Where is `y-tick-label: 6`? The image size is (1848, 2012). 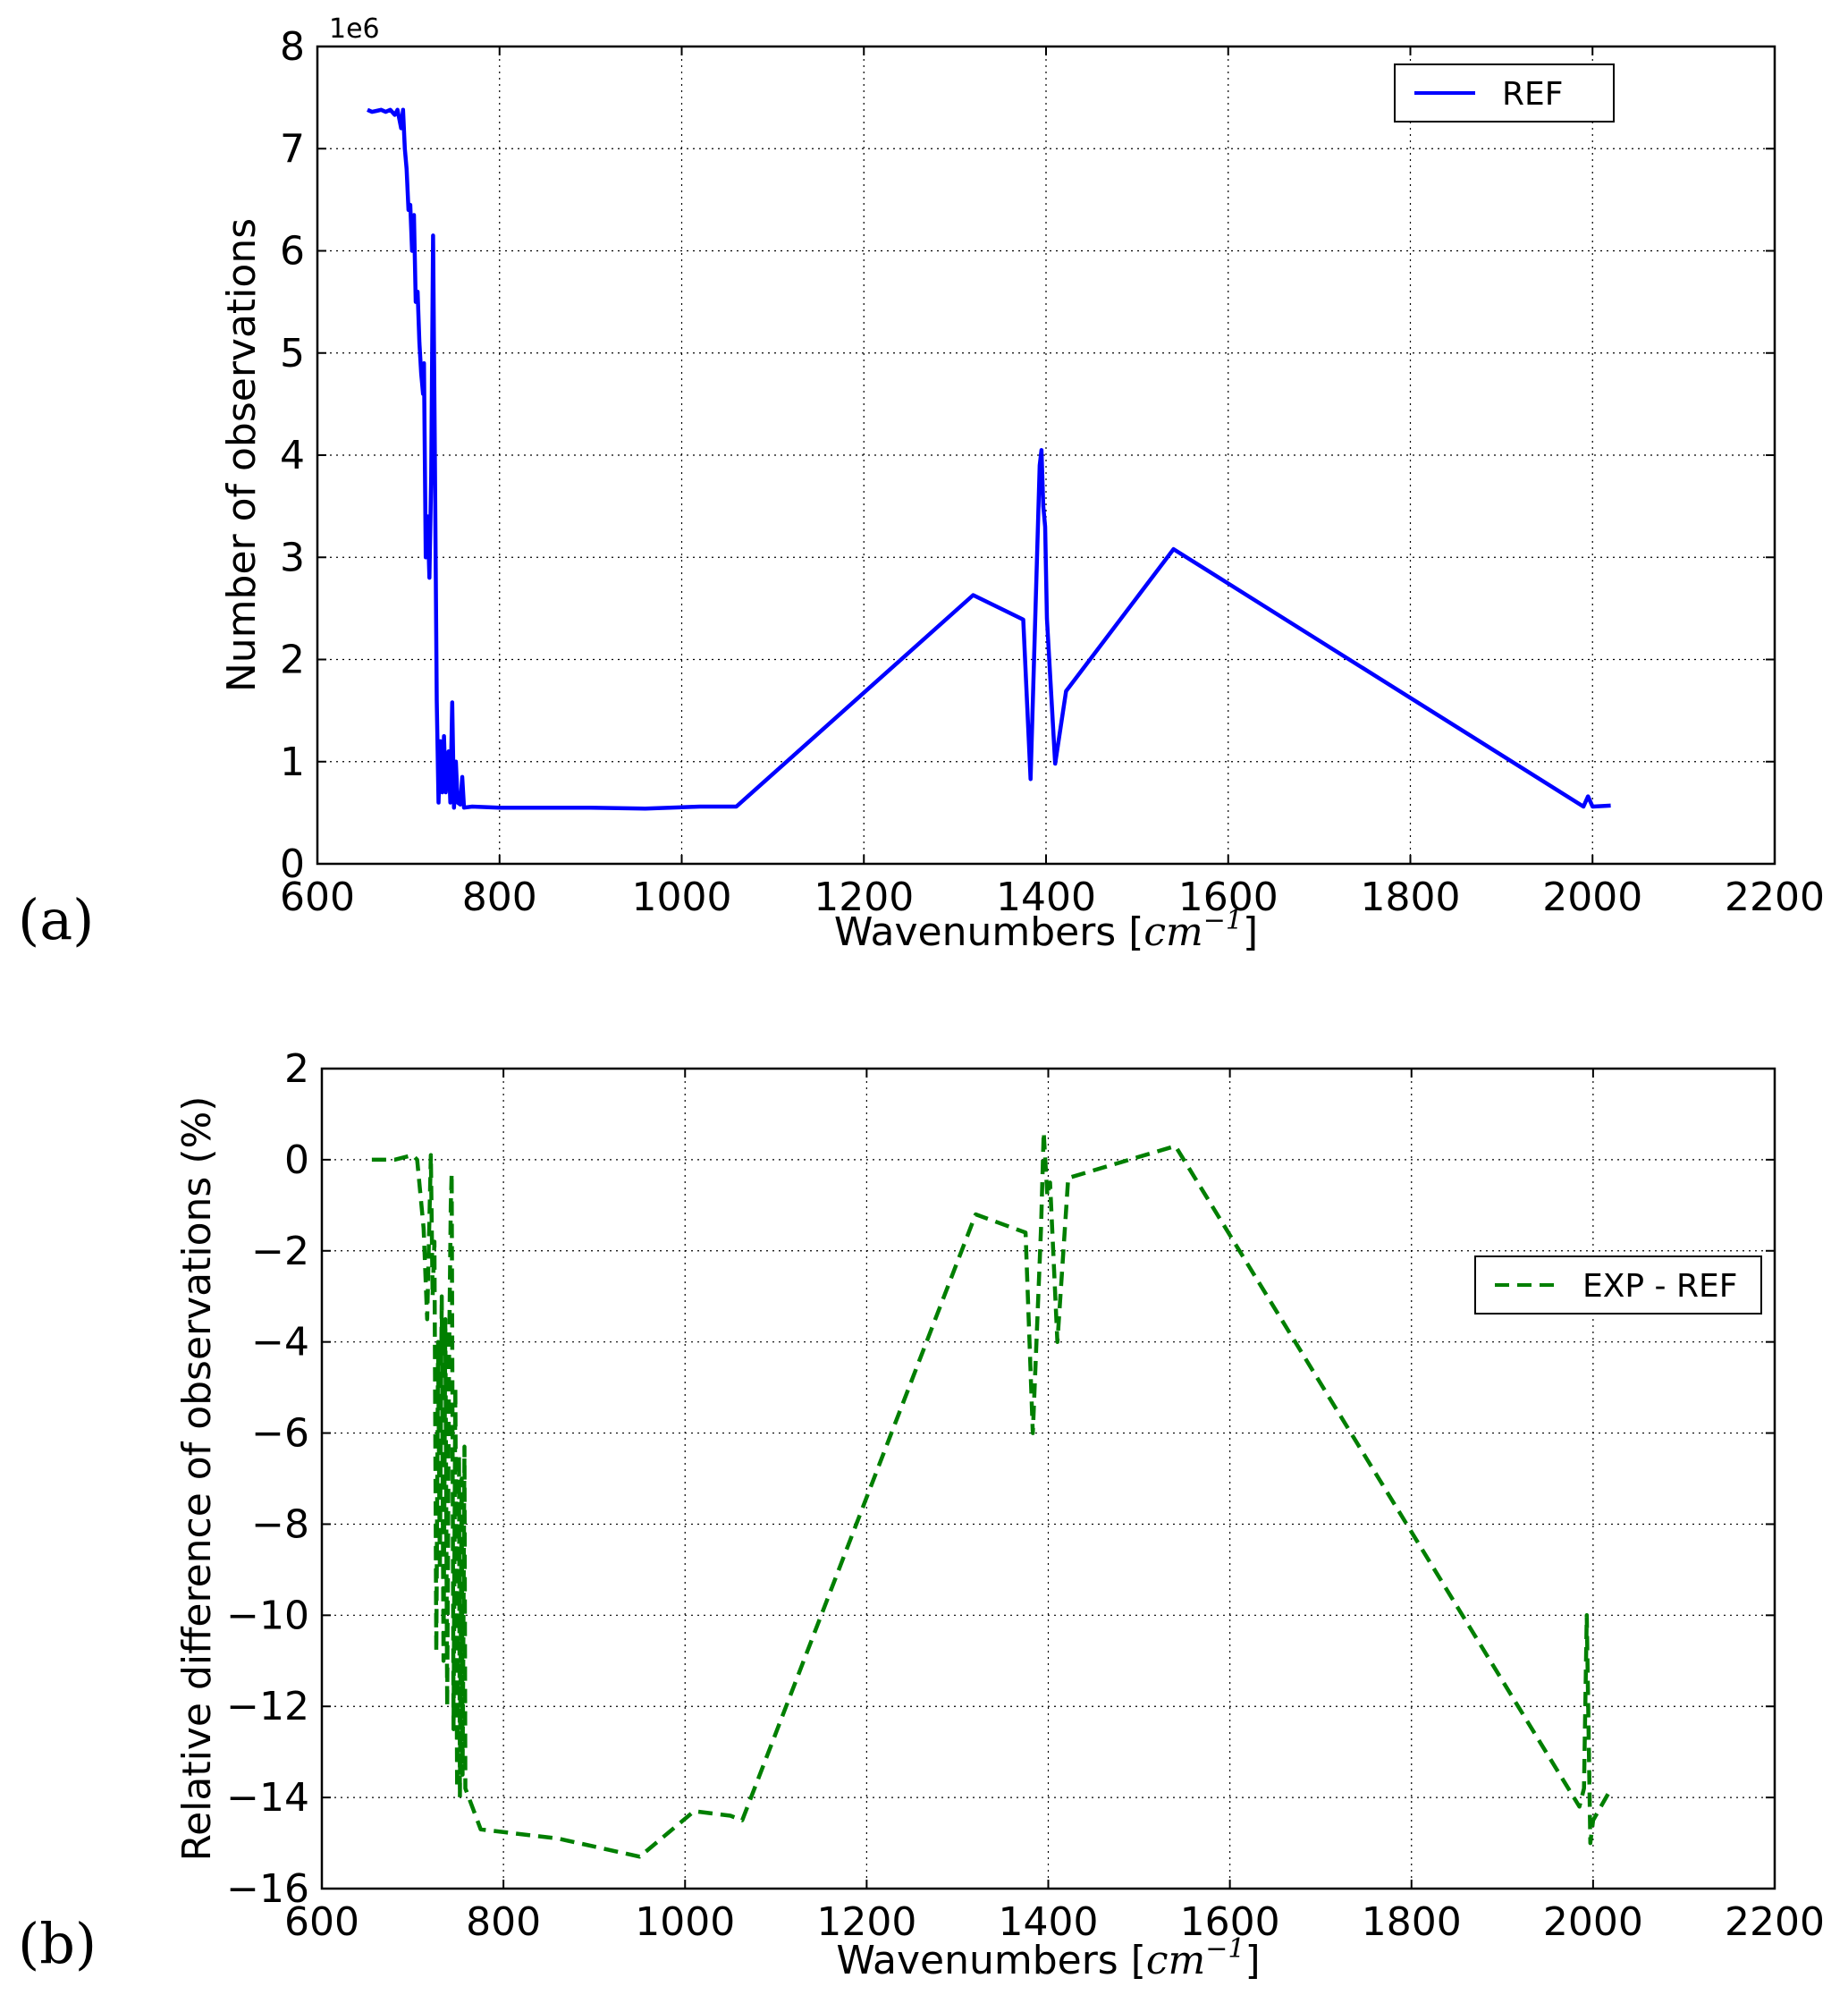
y-tick-label: 6 is located at coordinates (292, 252).